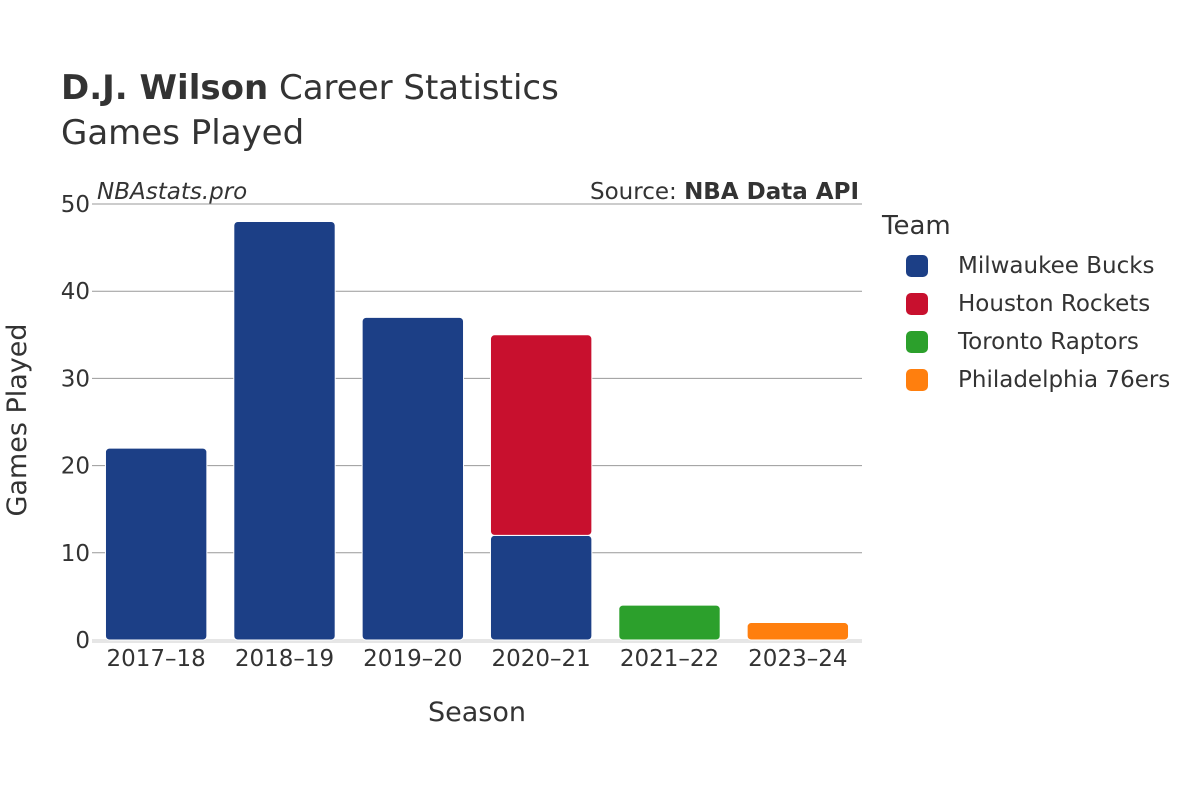 This screenshot has width=1200, height=800. I want to click on source-prefix: Source:, so click(633, 192).